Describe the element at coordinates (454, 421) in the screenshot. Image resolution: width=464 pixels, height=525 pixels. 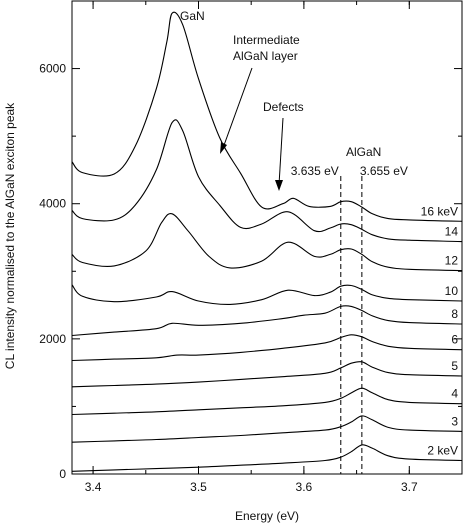
I see `series-label: 3` at that location.